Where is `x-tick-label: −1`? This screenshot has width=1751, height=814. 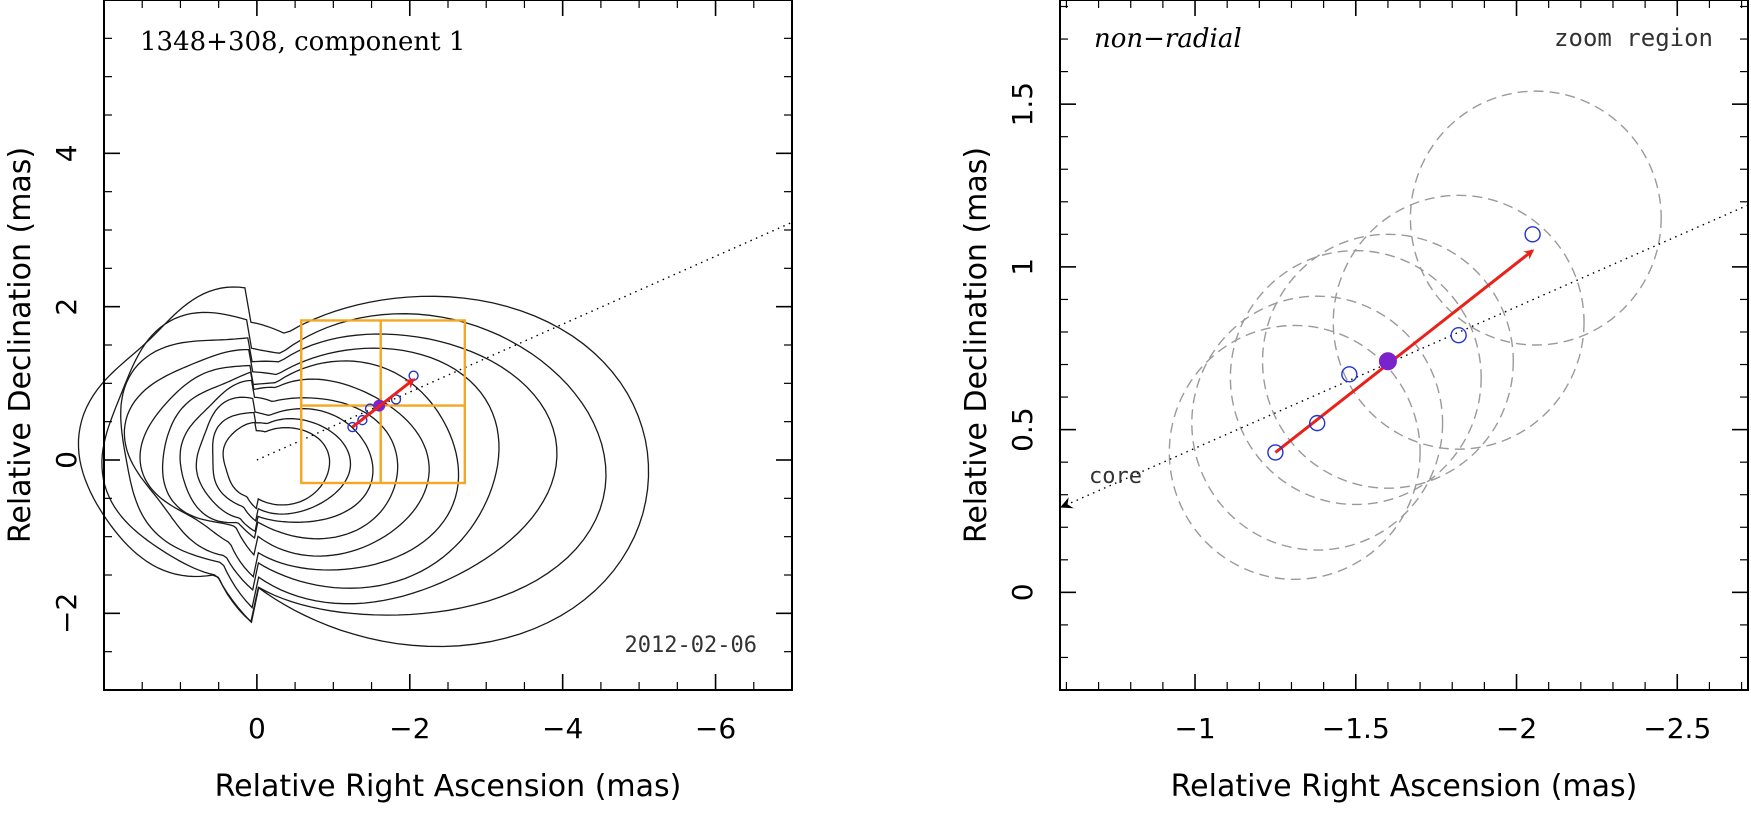
x-tick-label: −1 is located at coordinates (1194, 728).